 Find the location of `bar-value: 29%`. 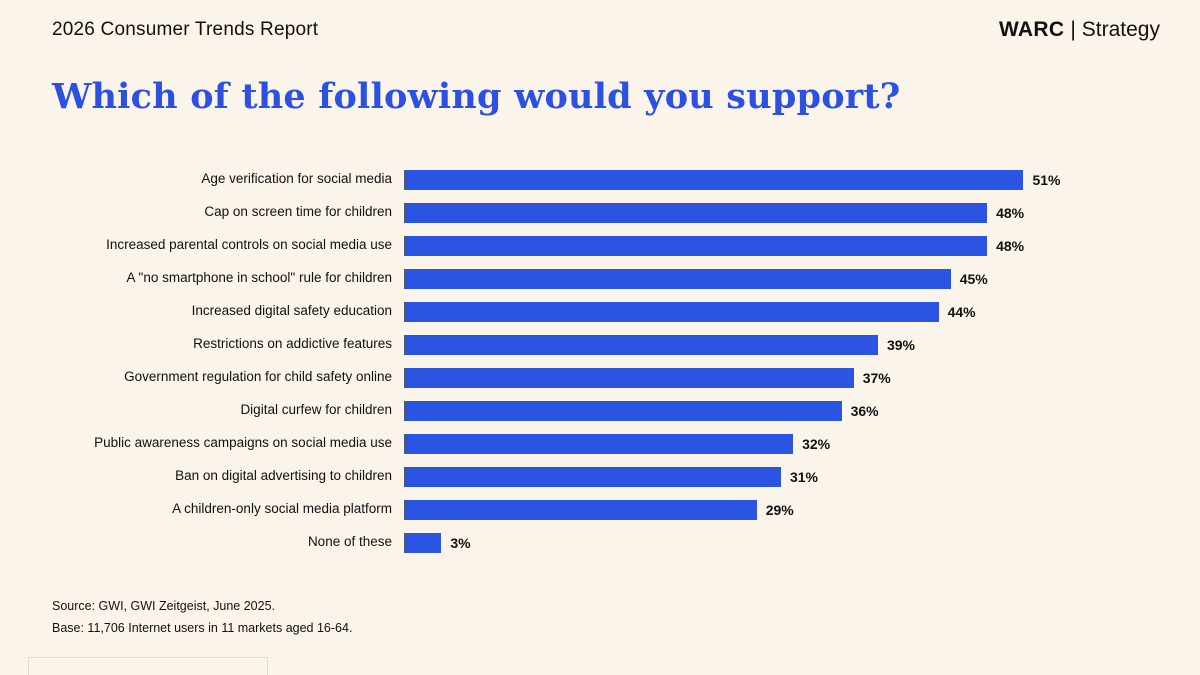

bar-value: 29% is located at coordinates (779, 509).